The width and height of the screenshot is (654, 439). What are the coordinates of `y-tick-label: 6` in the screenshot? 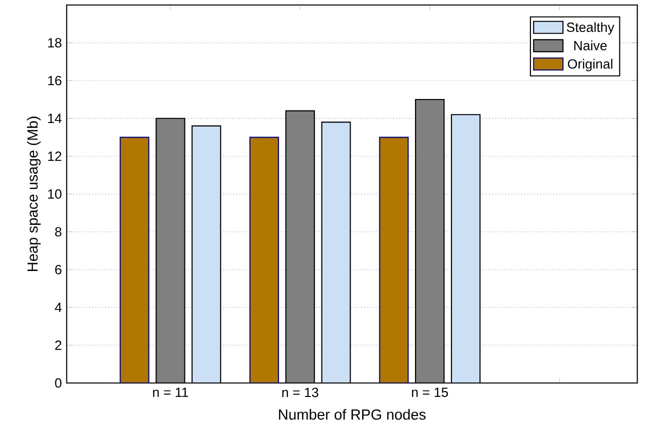 It's located at (58, 269).